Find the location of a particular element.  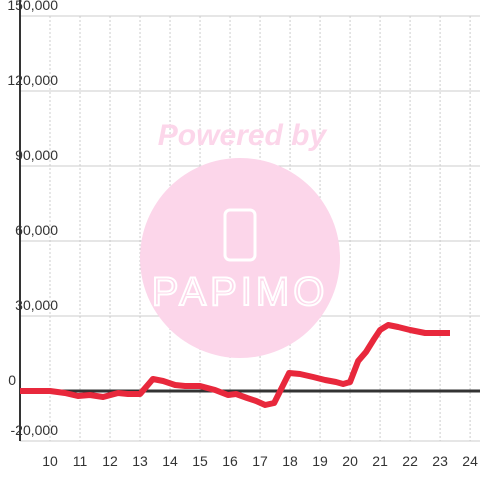

watermark-icon is located at coordinates (240, 235).